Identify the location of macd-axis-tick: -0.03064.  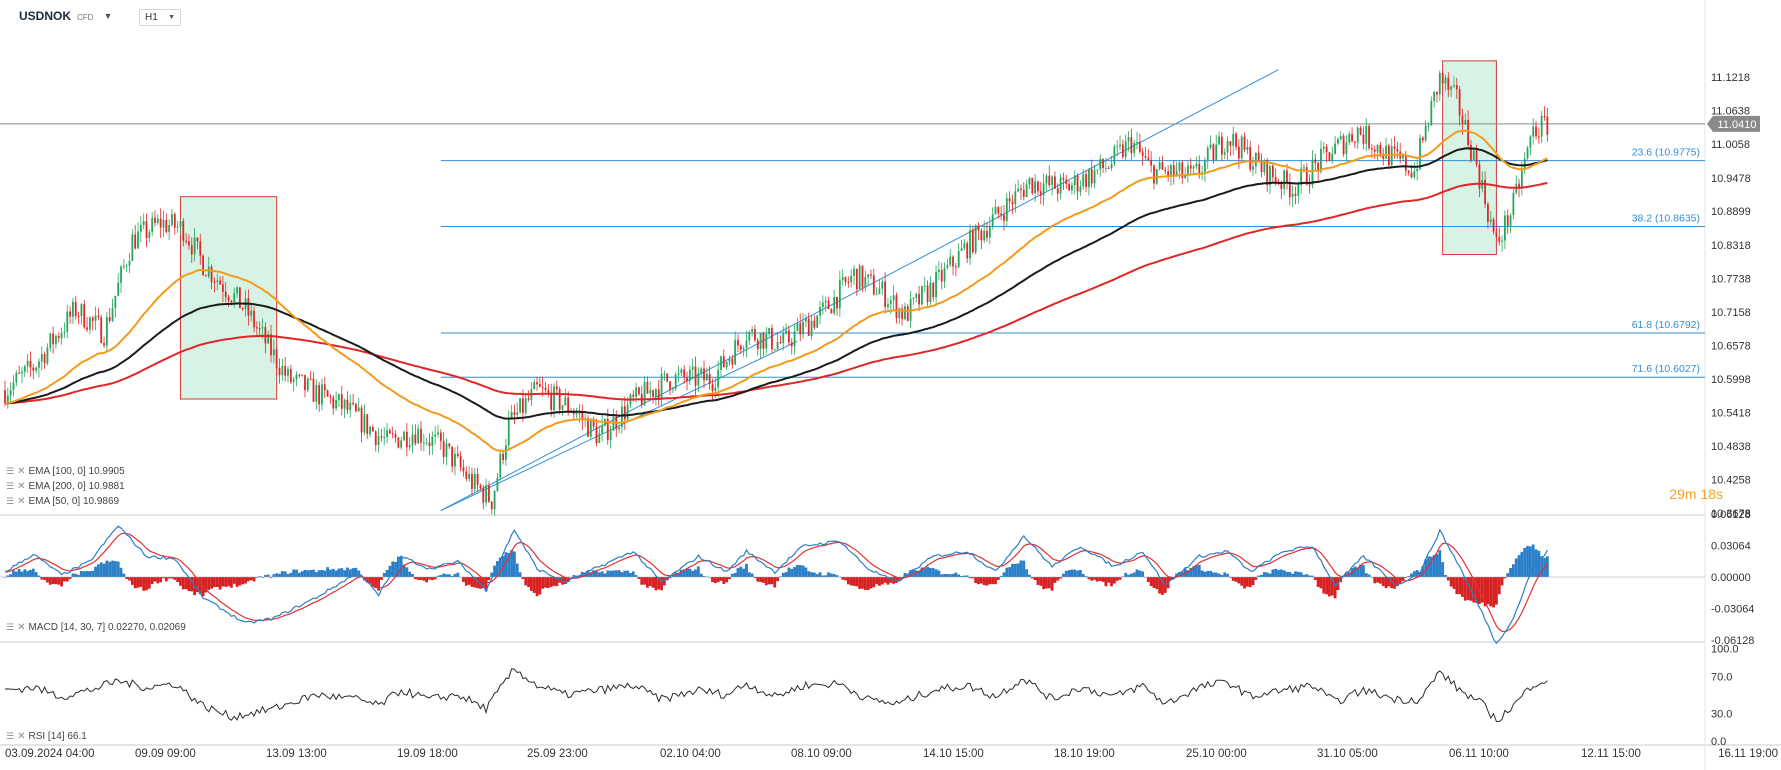
(1732, 610).